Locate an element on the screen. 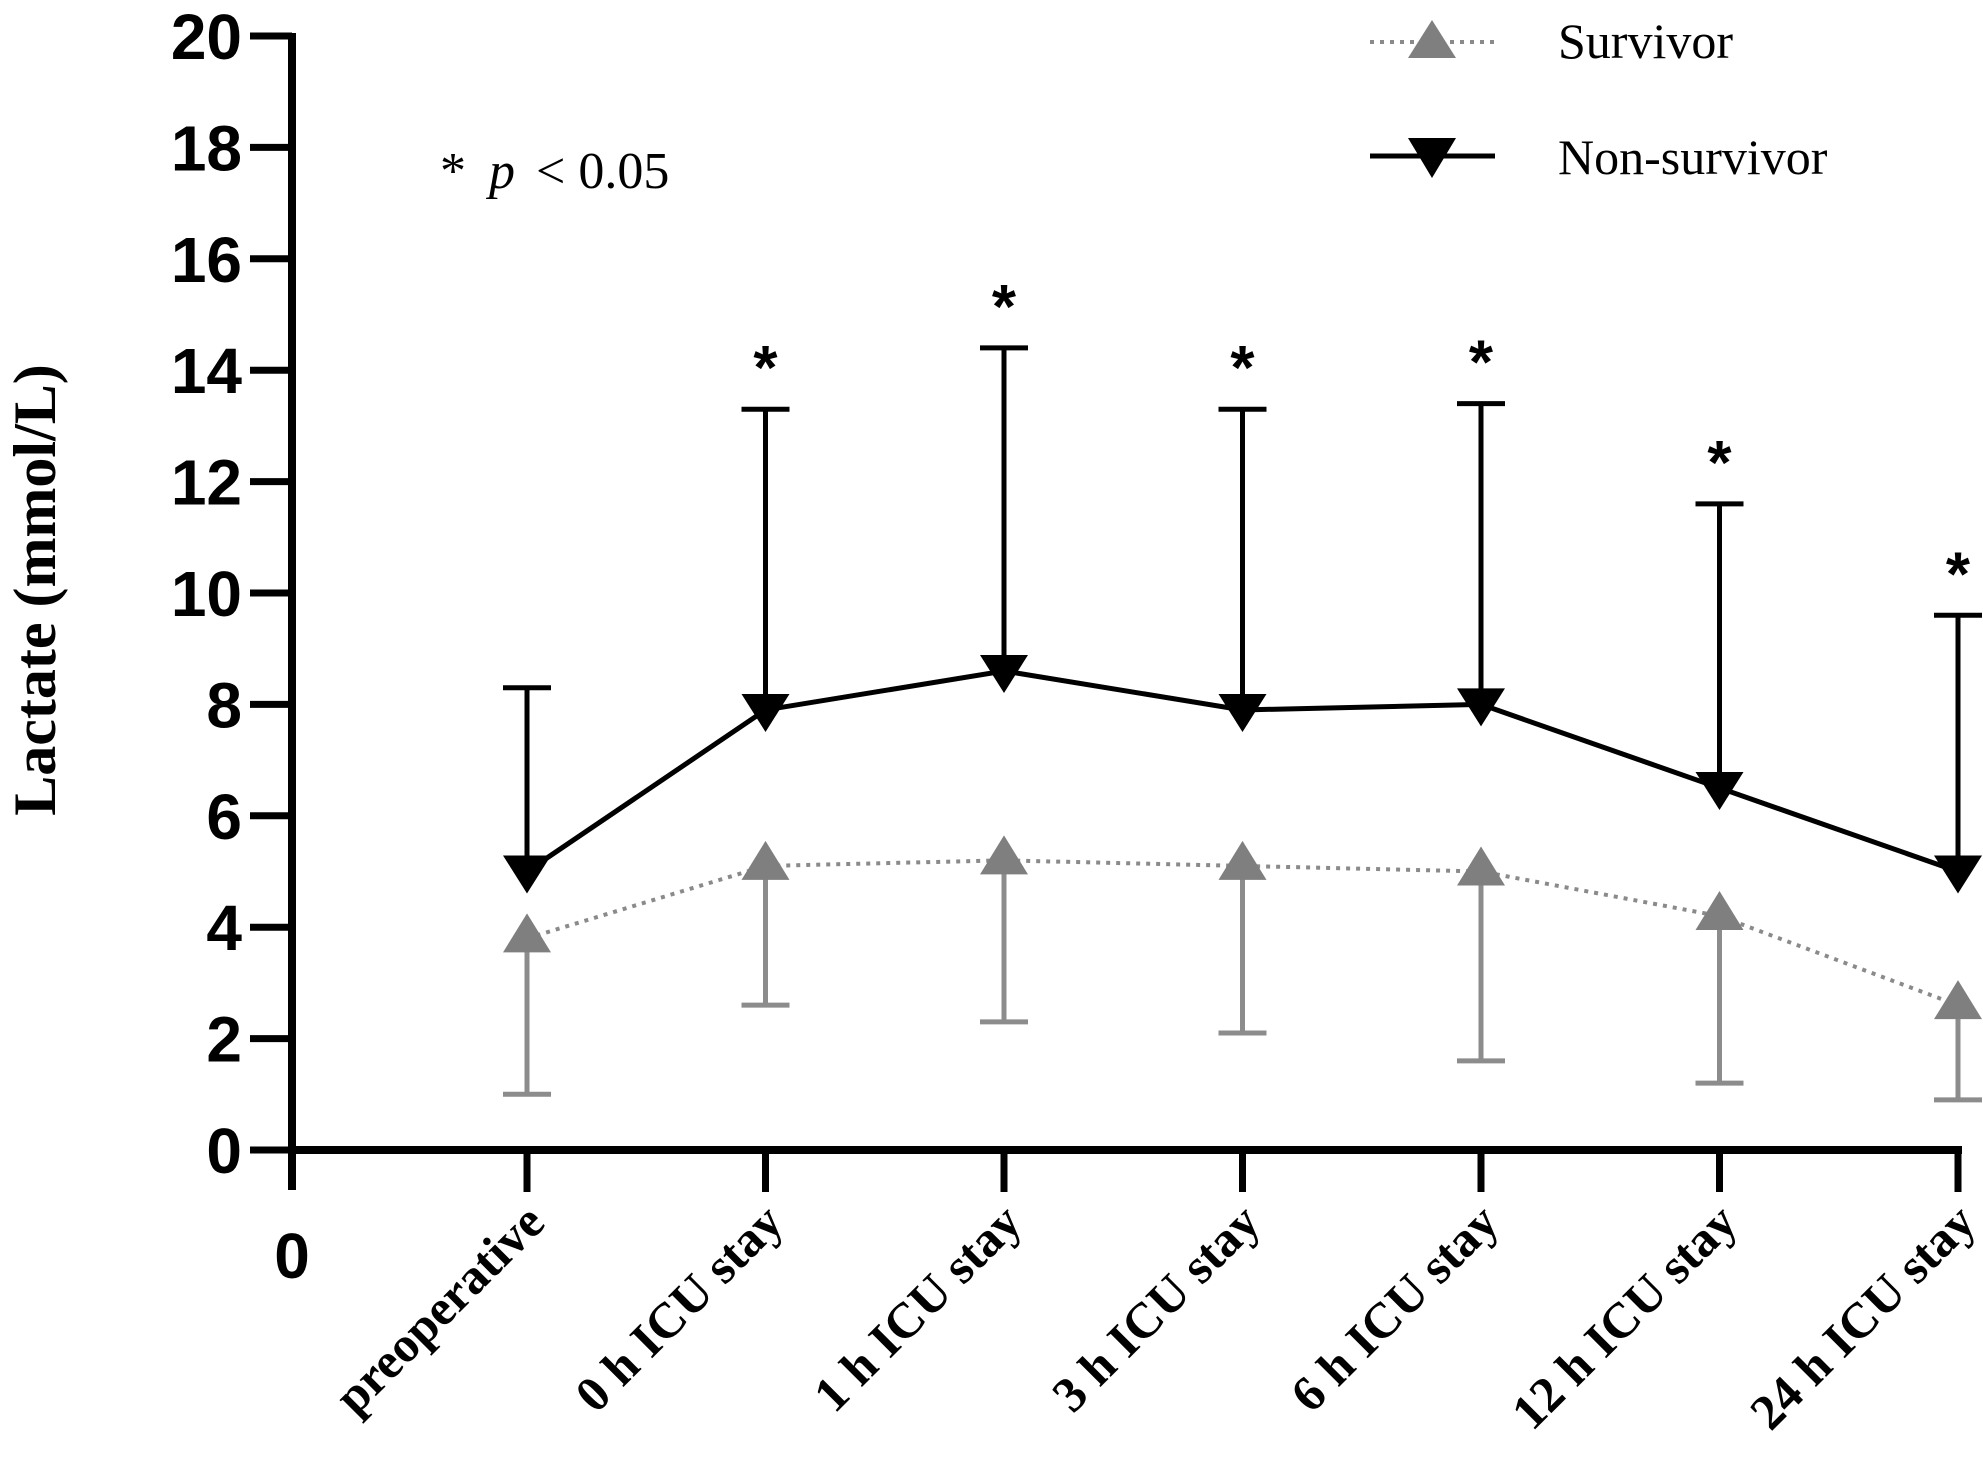  x-origin-label: 0 is located at coordinates (292, 1256).